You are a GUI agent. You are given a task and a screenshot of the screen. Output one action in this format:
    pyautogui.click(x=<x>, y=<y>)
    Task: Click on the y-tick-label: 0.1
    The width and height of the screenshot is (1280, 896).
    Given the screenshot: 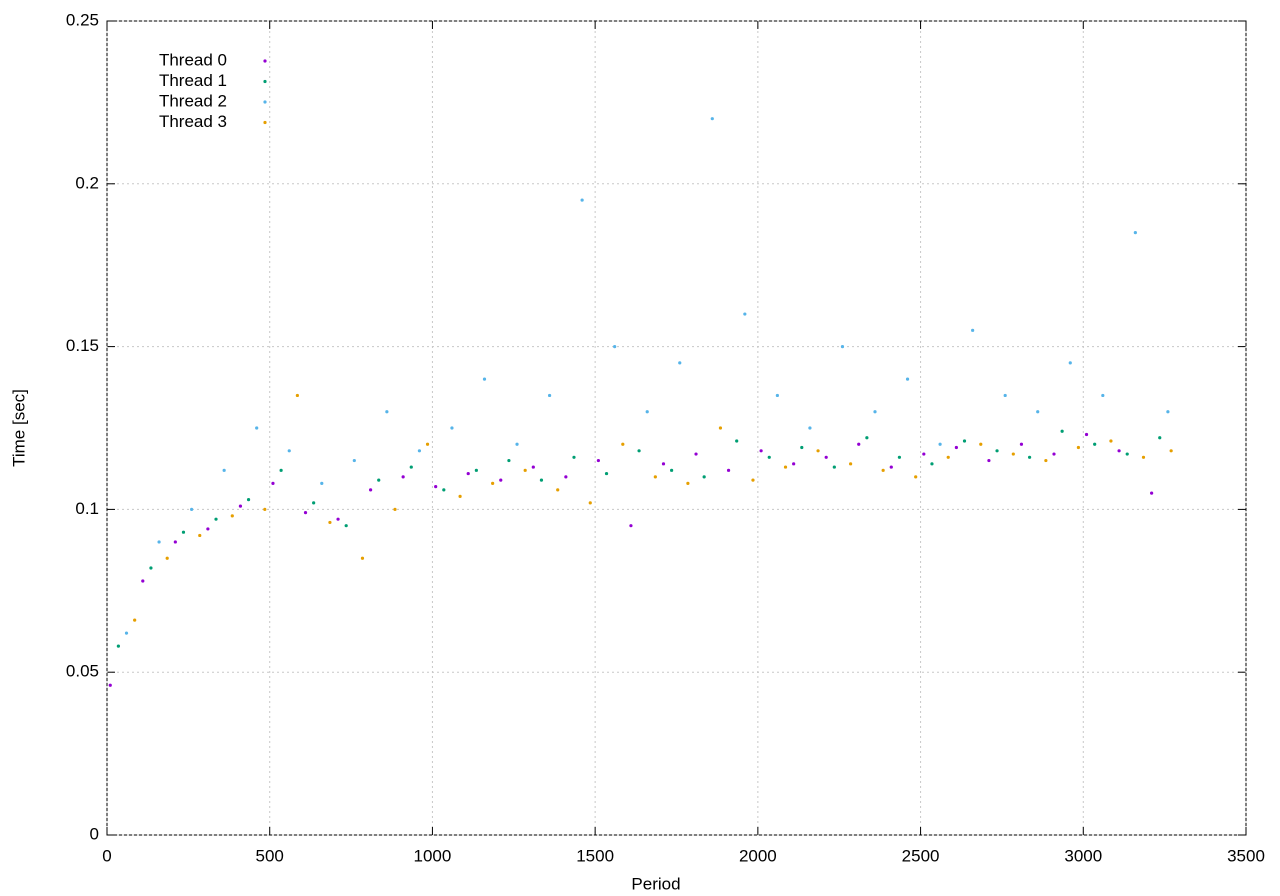 What is the action you would take?
    pyautogui.click(x=87, y=508)
    